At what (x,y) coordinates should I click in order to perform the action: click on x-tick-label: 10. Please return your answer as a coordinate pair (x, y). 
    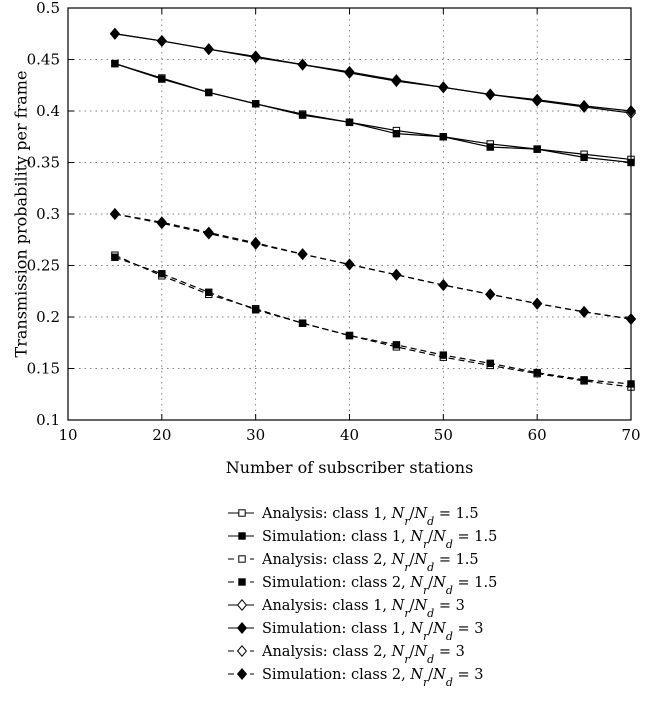
    Looking at the image, I should click on (67, 435).